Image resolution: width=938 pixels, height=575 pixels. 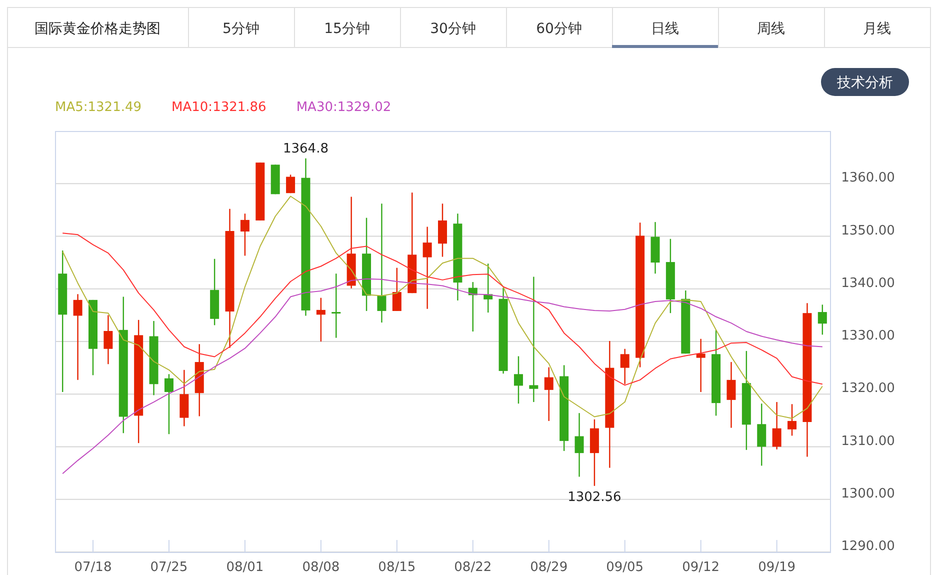 I want to click on x-tick-label: 09/19, so click(x=777, y=567).